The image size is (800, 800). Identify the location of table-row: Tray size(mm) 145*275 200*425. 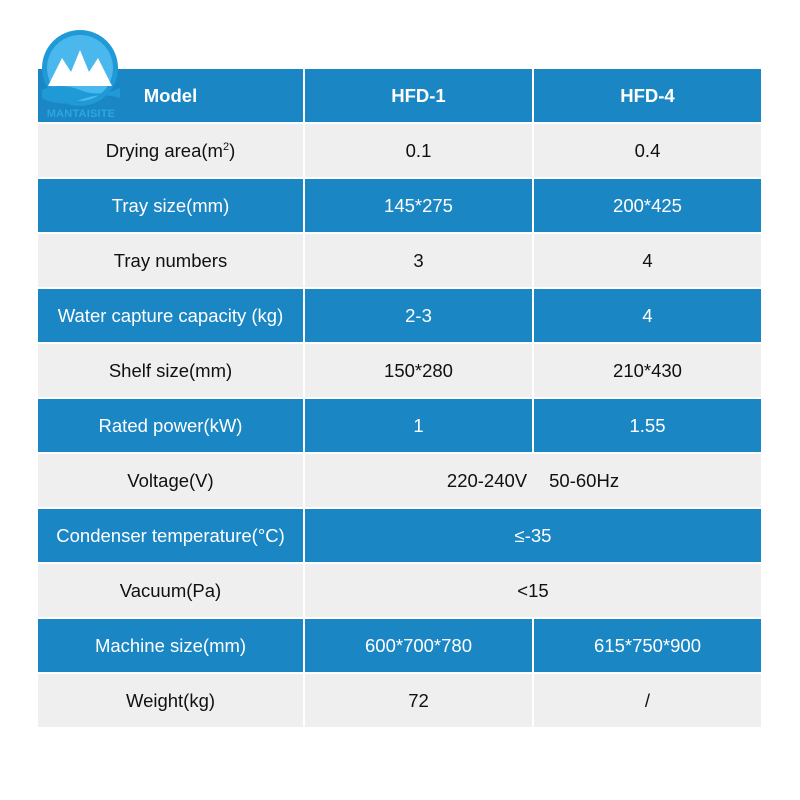
(399, 205).